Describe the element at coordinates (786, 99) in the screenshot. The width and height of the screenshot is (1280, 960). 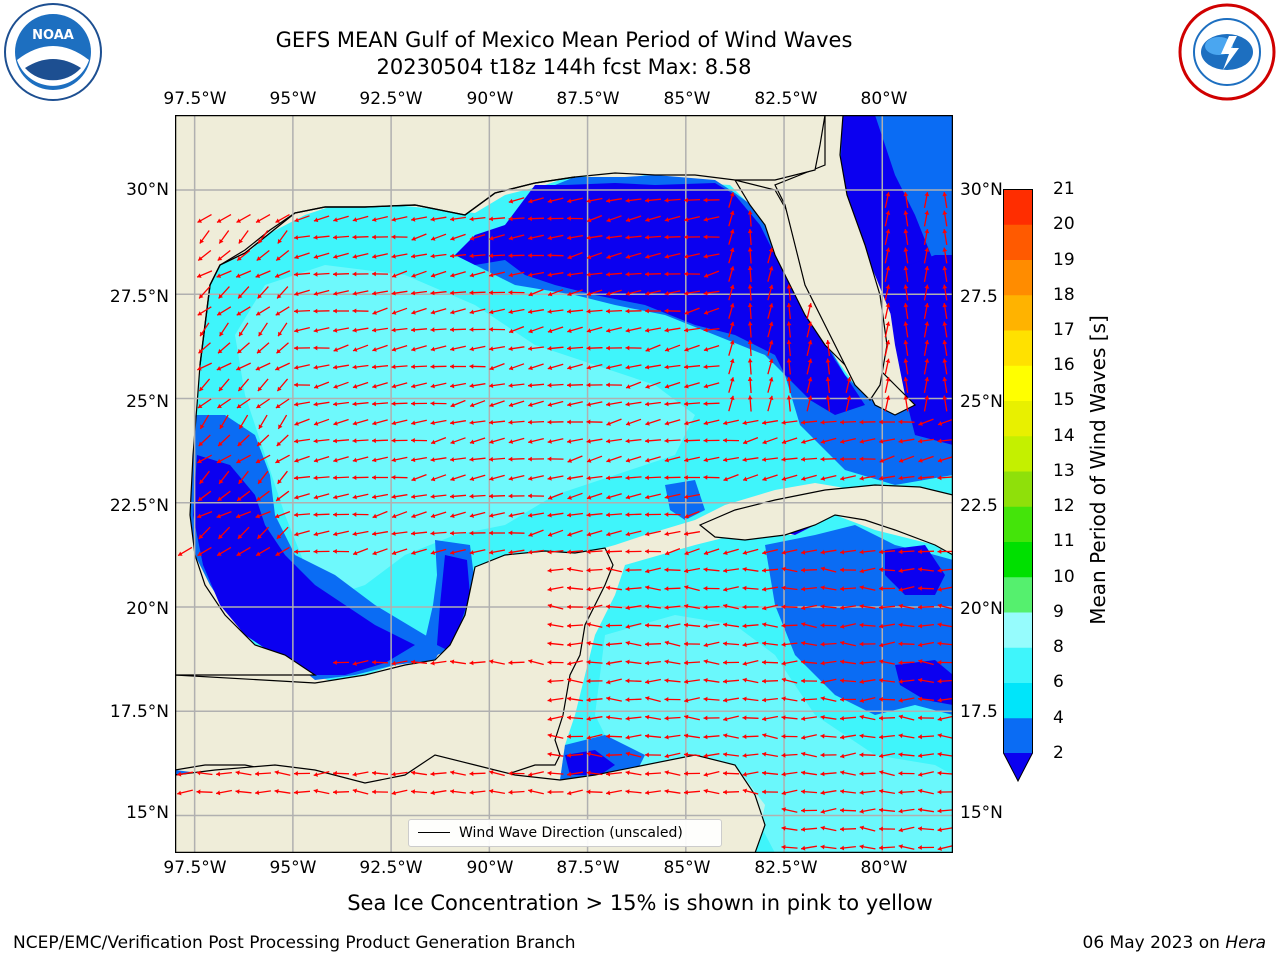
I see `lon-tick-label: 82.5°W` at that location.